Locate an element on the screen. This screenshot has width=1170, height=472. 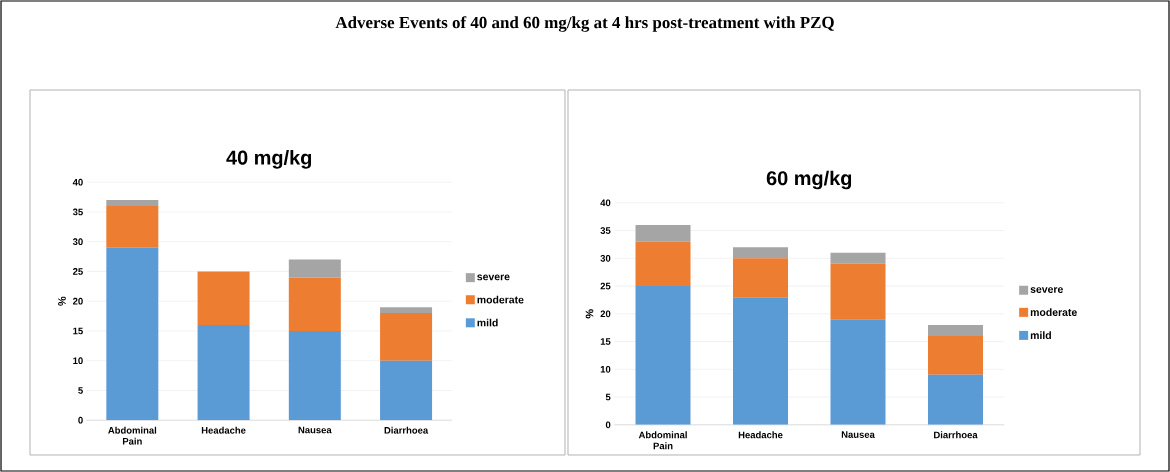
text: Adverse Events of 40 and 60 mg/kg at 4 hrs post-treatment with PZQ is located at coordinates (584, 24).